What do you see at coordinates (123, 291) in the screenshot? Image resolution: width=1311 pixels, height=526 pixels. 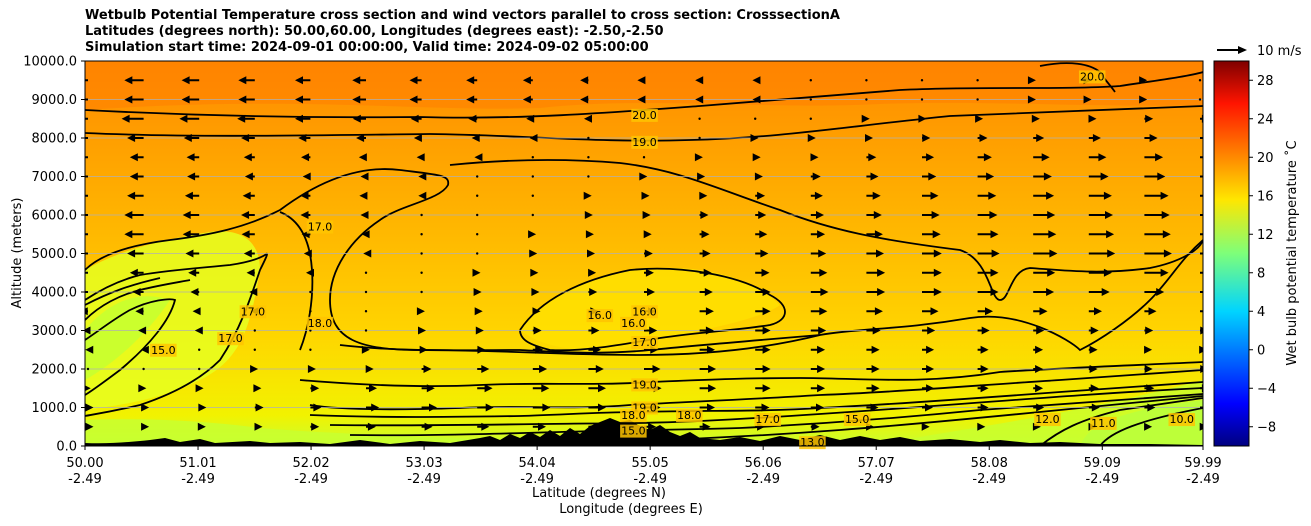 I see `contour-16-b` at bounding box center [123, 291].